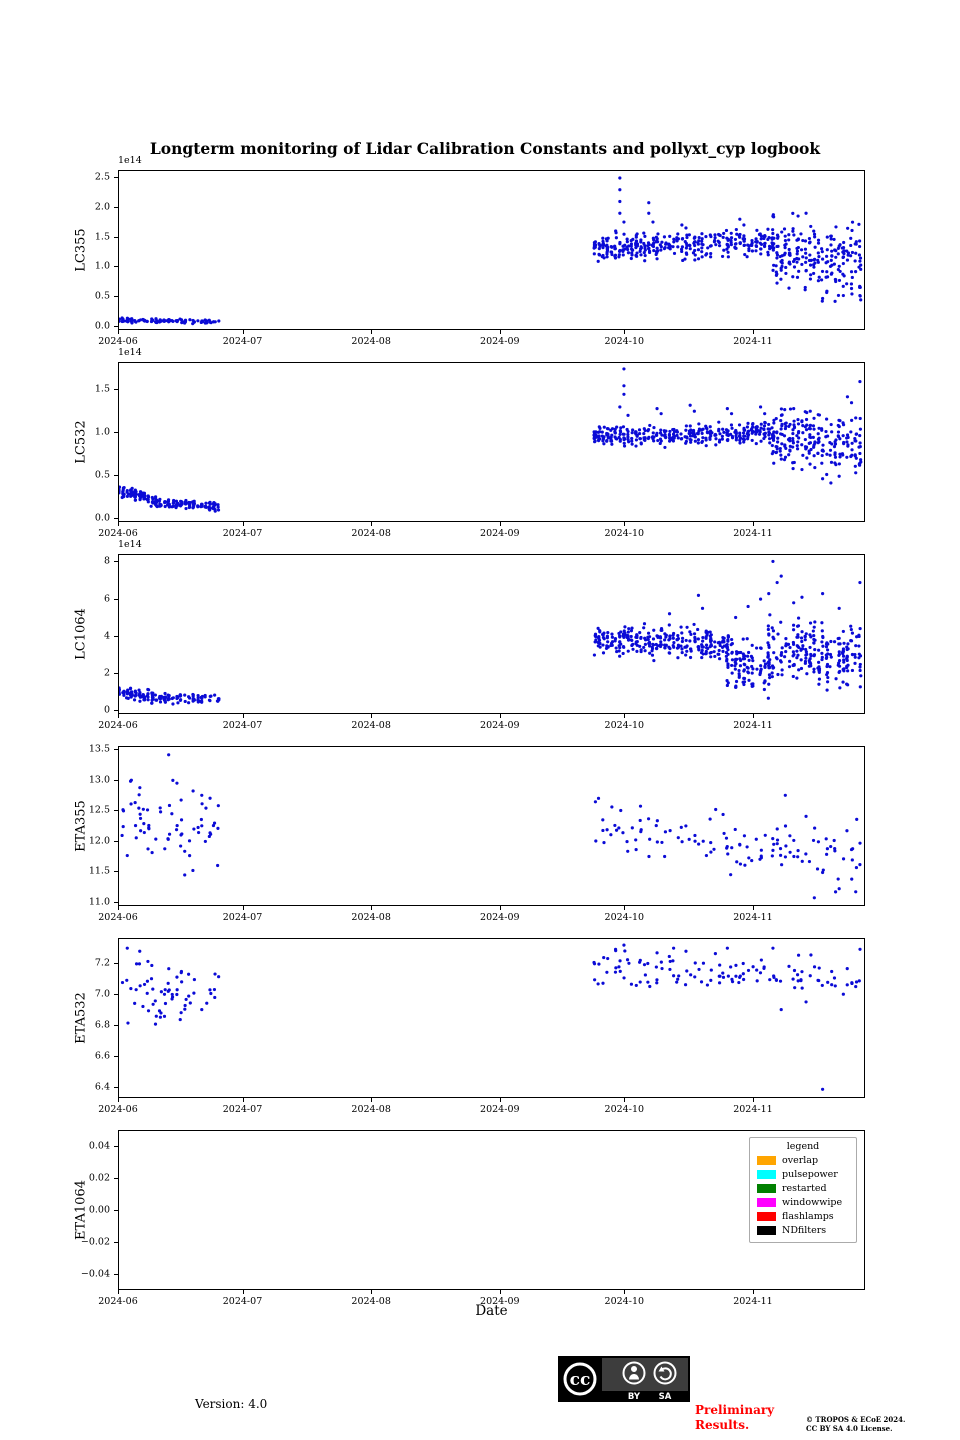 The height and width of the screenshot is (1440, 960). What do you see at coordinates (803, 1216) in the screenshot?
I see `legend-item-flashlamps: flashlamps` at bounding box center [803, 1216].